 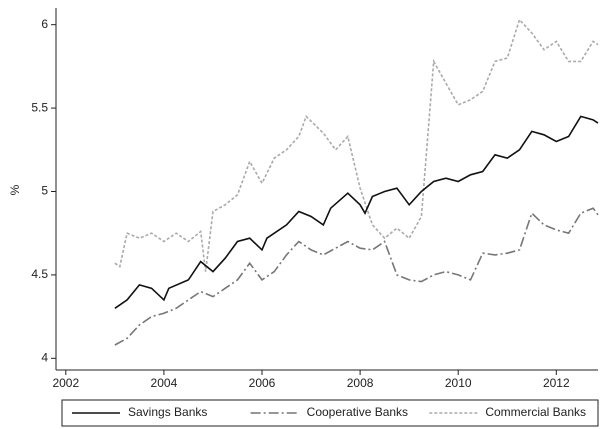 What do you see at coordinates (535, 412) in the screenshot?
I see `legend-label: Commercial Banks` at bounding box center [535, 412].